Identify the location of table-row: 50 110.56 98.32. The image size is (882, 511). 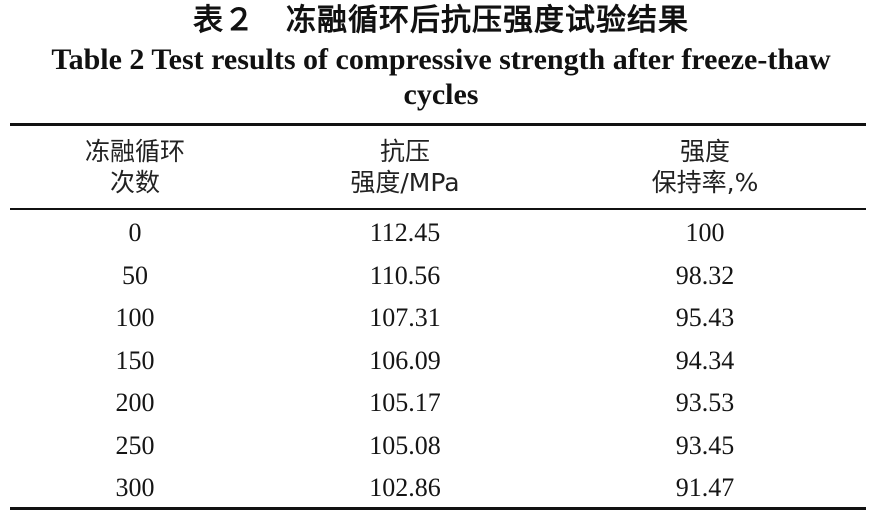
(441, 276).